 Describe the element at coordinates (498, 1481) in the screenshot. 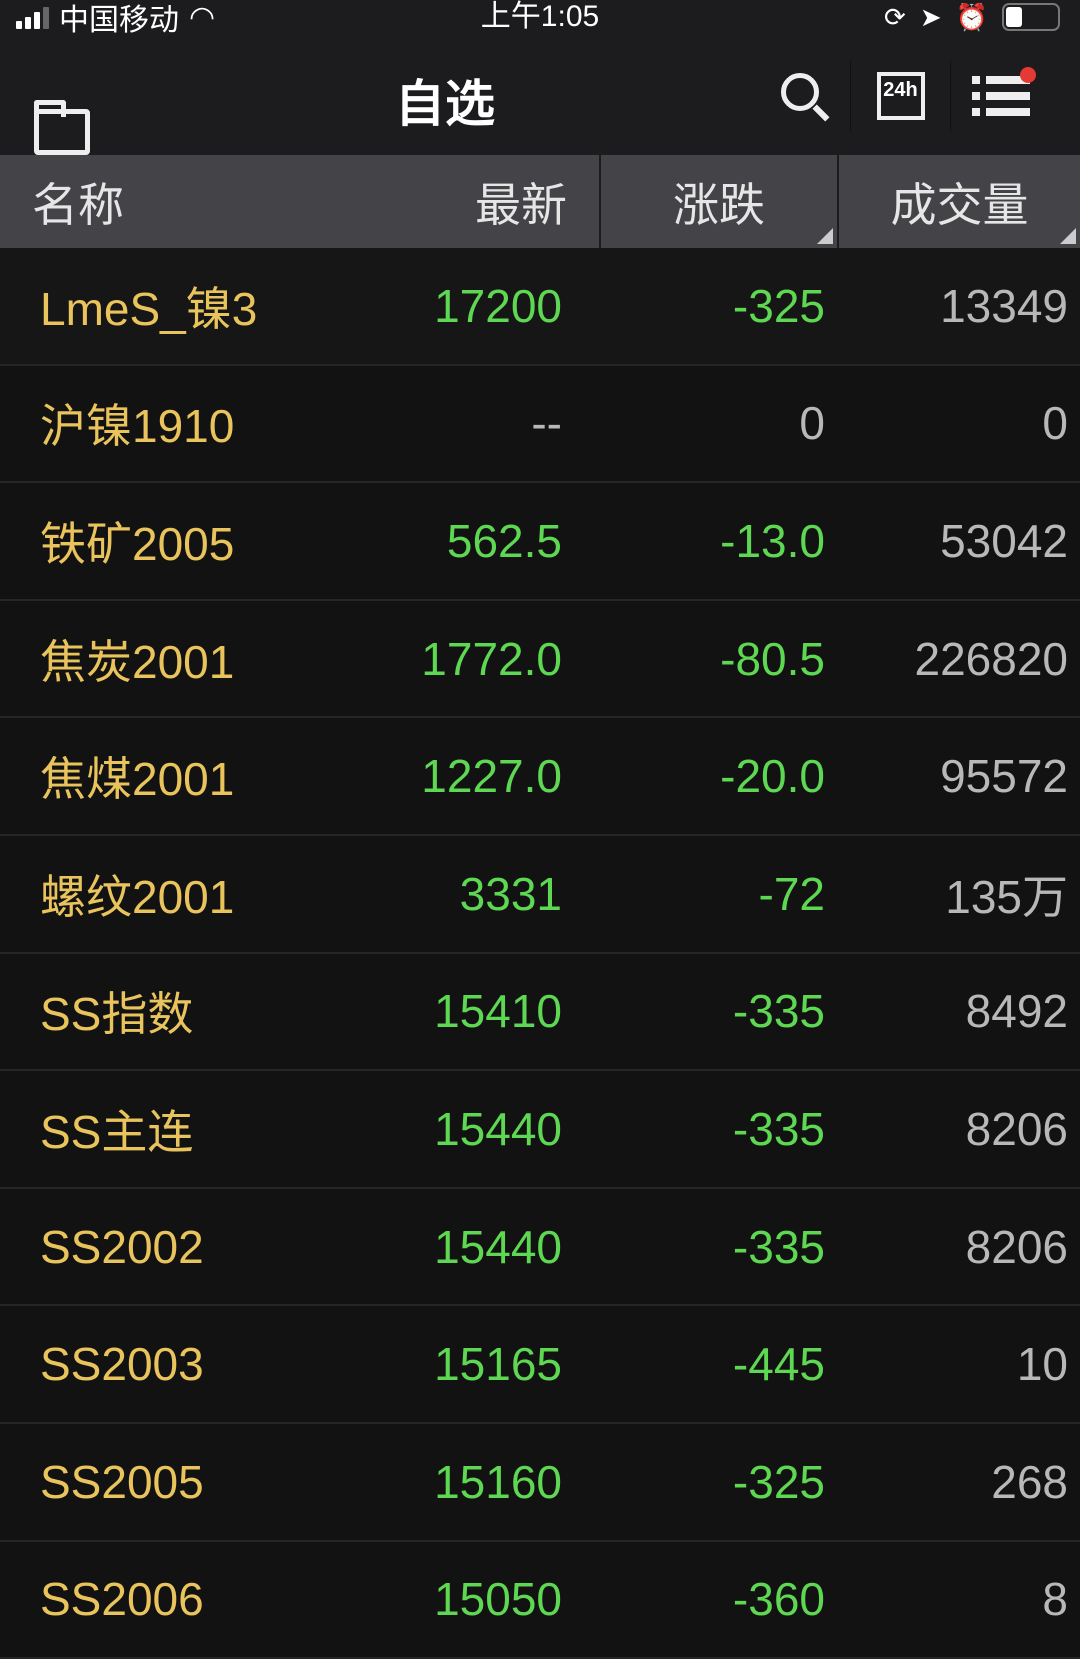

I see `latest-price: 15160` at that location.